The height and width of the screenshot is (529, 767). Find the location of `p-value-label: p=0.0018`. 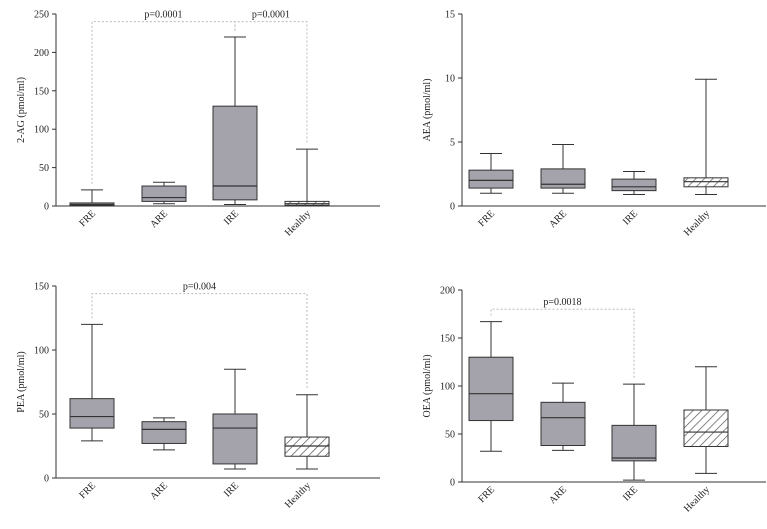

p-value-label: p=0.0018 is located at coordinates (562, 302).